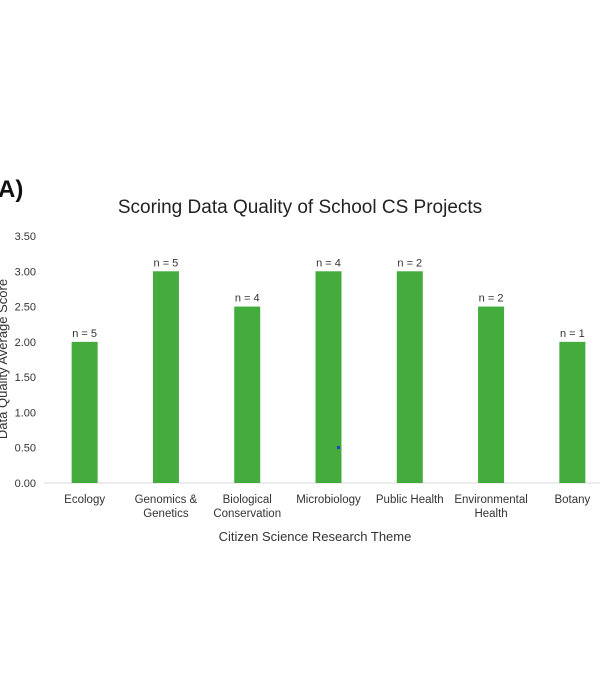 The image size is (600, 700). I want to click on x-tick-label: Ecology, so click(84, 500).